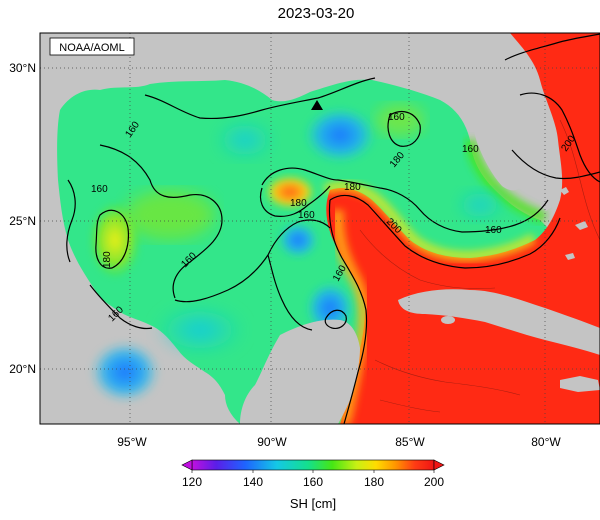 The height and width of the screenshot is (520, 600). Describe the element at coordinates (499, 322) in the screenshot. I see `cuba-landmass` at that location.